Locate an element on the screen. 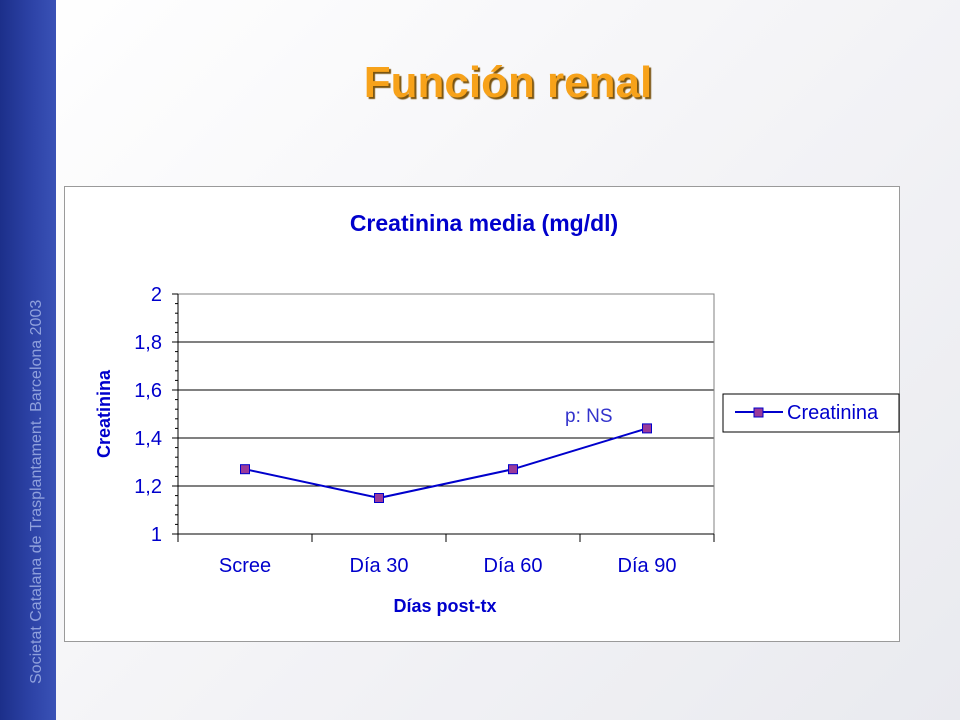 The height and width of the screenshot is (720, 960). legend: Creatinina is located at coordinates (811, 413).